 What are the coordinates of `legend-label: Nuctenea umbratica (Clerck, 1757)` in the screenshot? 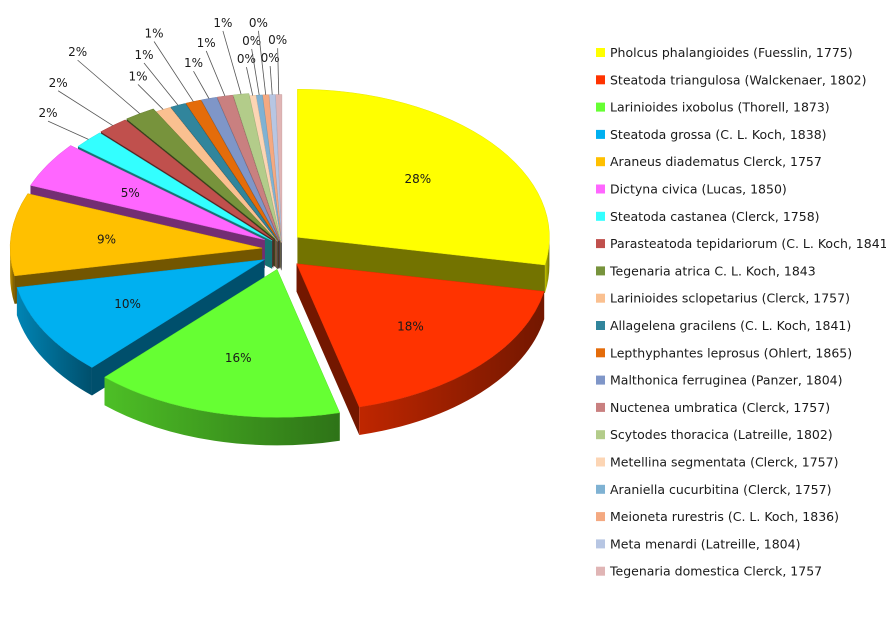 It's located at (720, 407).